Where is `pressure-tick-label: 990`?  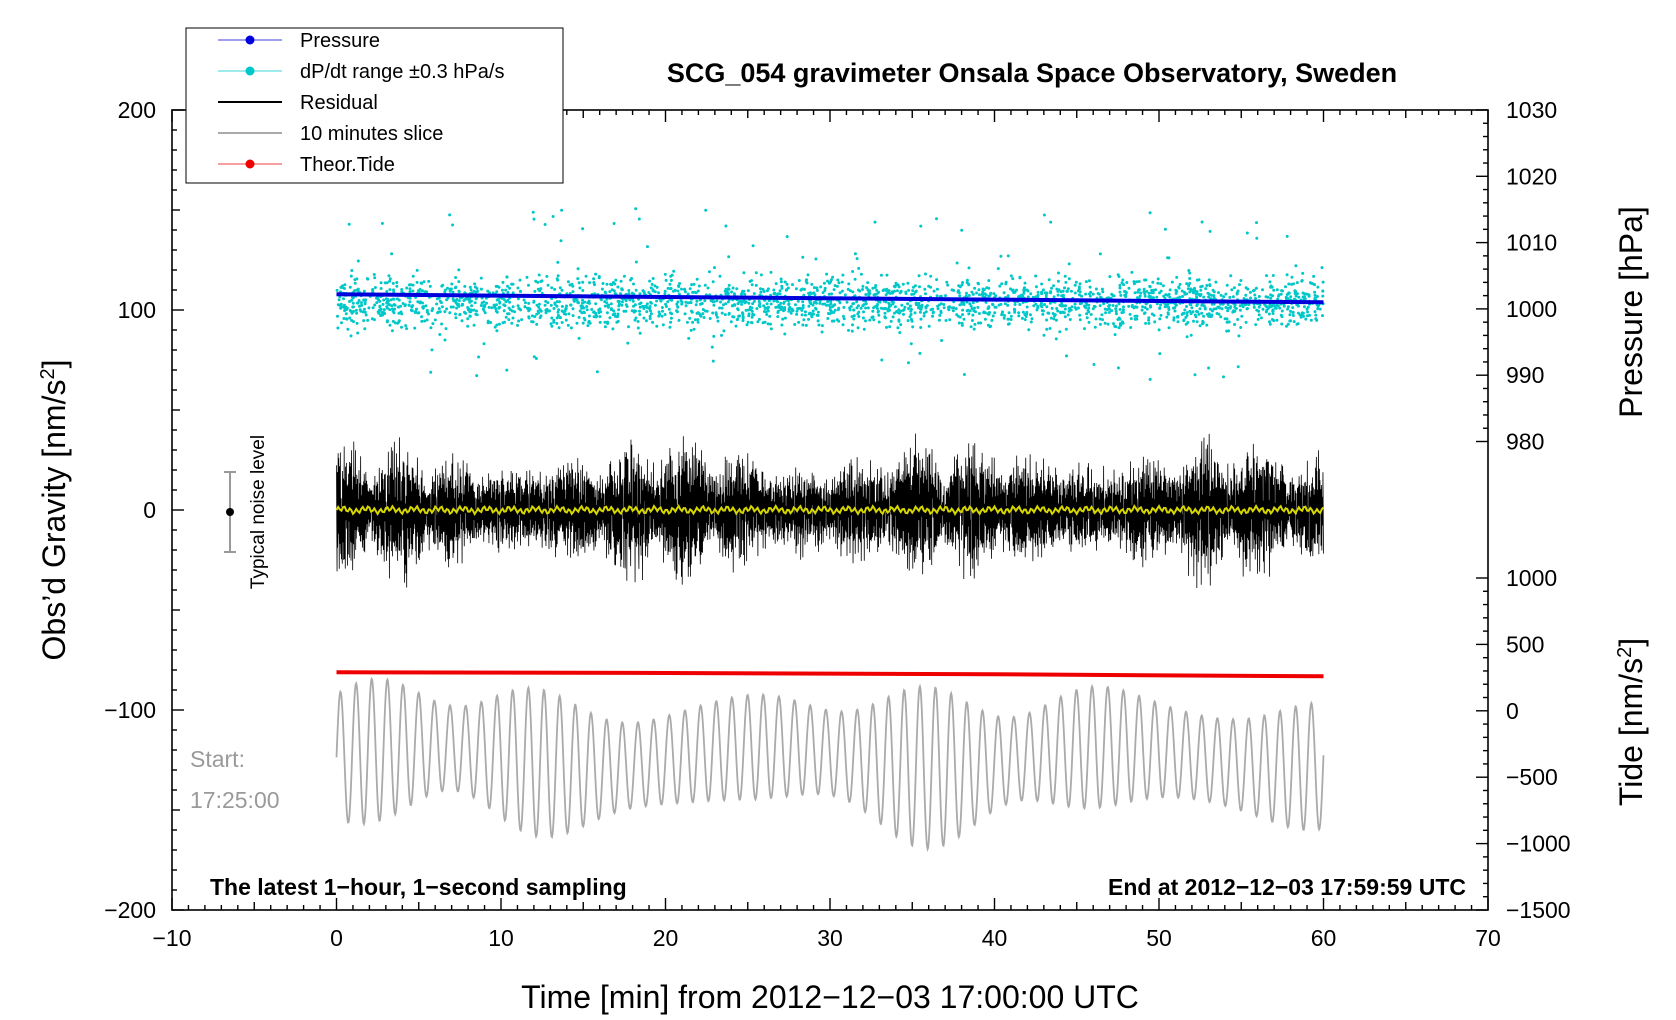 pressure-tick-label: 990 is located at coordinates (1525, 375).